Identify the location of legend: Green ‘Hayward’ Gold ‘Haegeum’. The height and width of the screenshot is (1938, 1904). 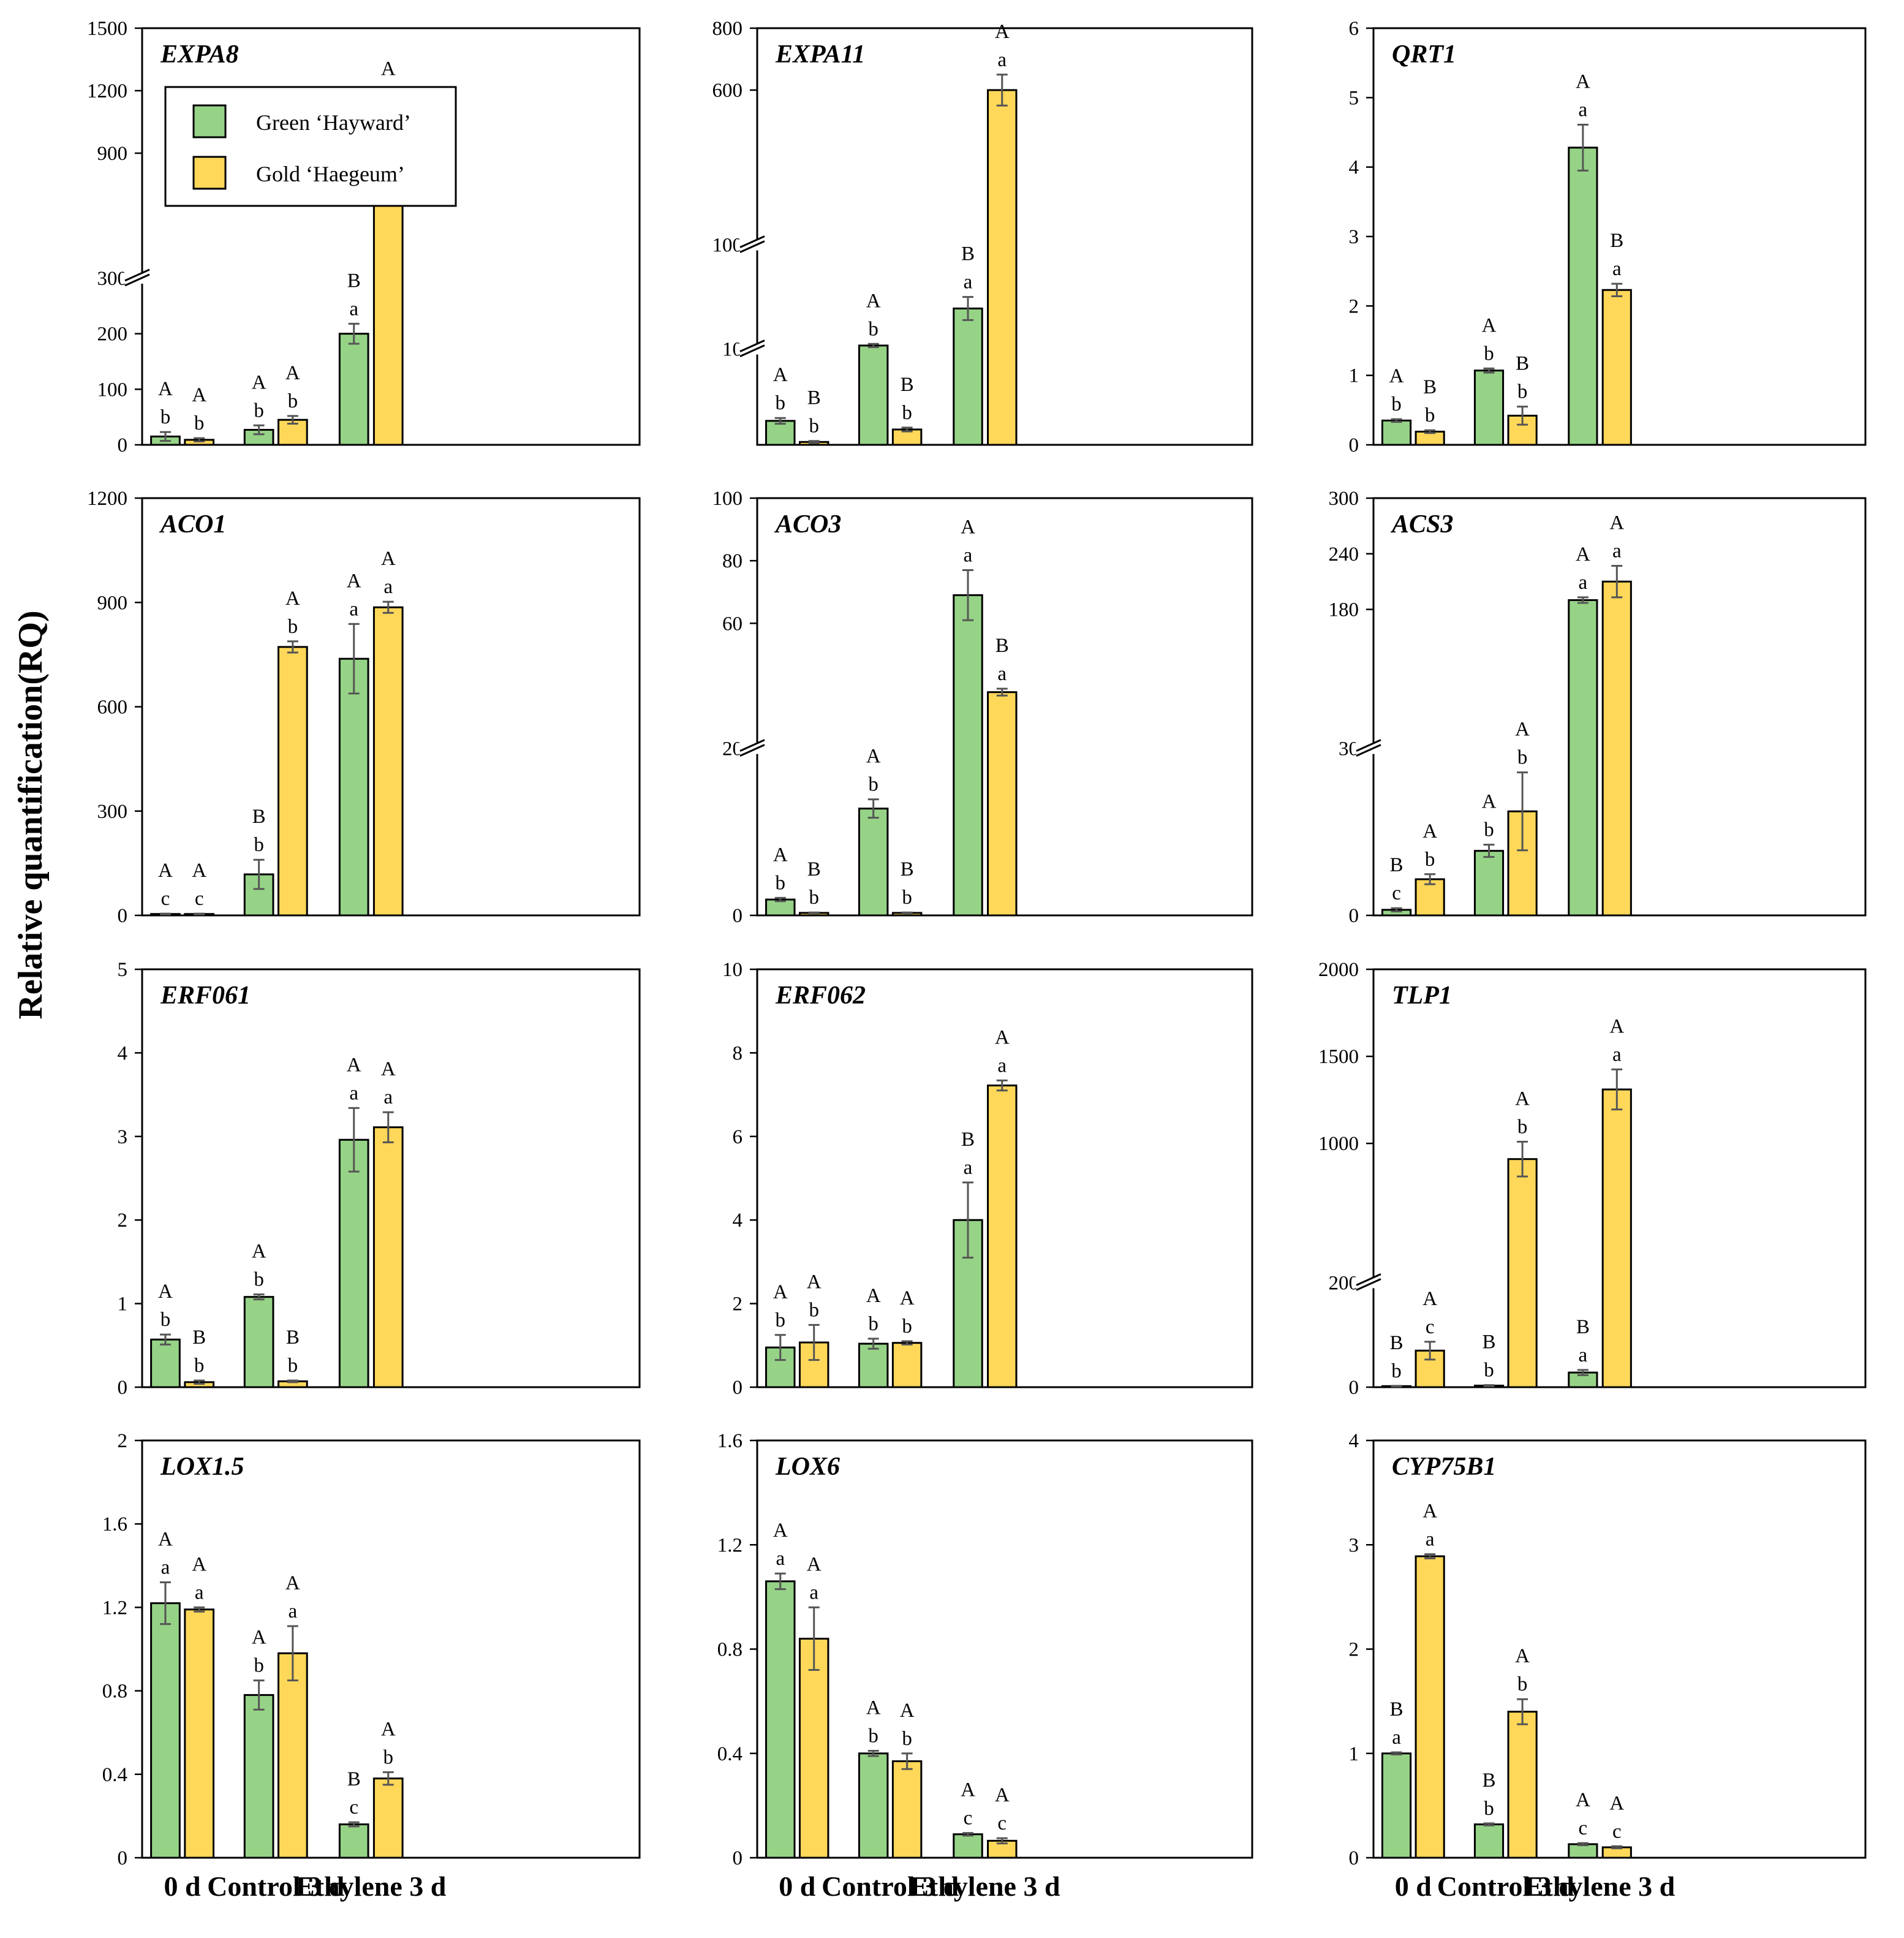
(310, 147).